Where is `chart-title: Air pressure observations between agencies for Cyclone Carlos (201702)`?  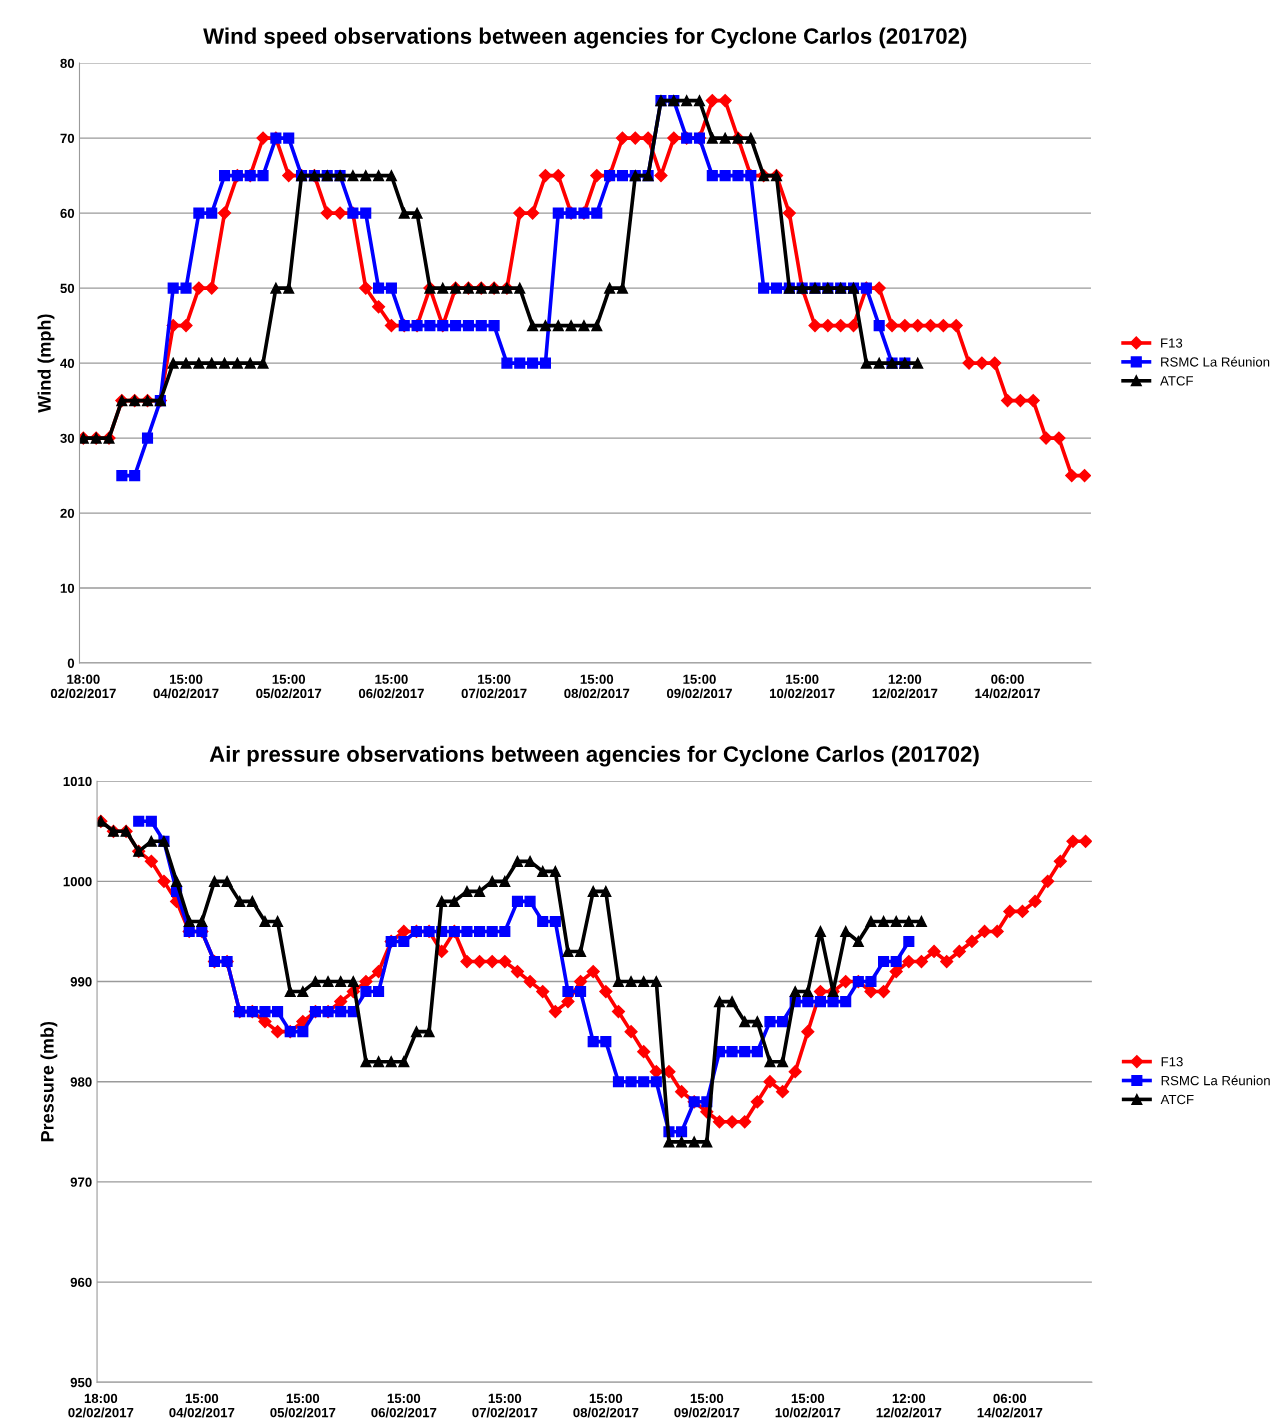 chart-title: Air pressure observations between agencies for Cyclone Carlos (201702) is located at coordinates (594, 756).